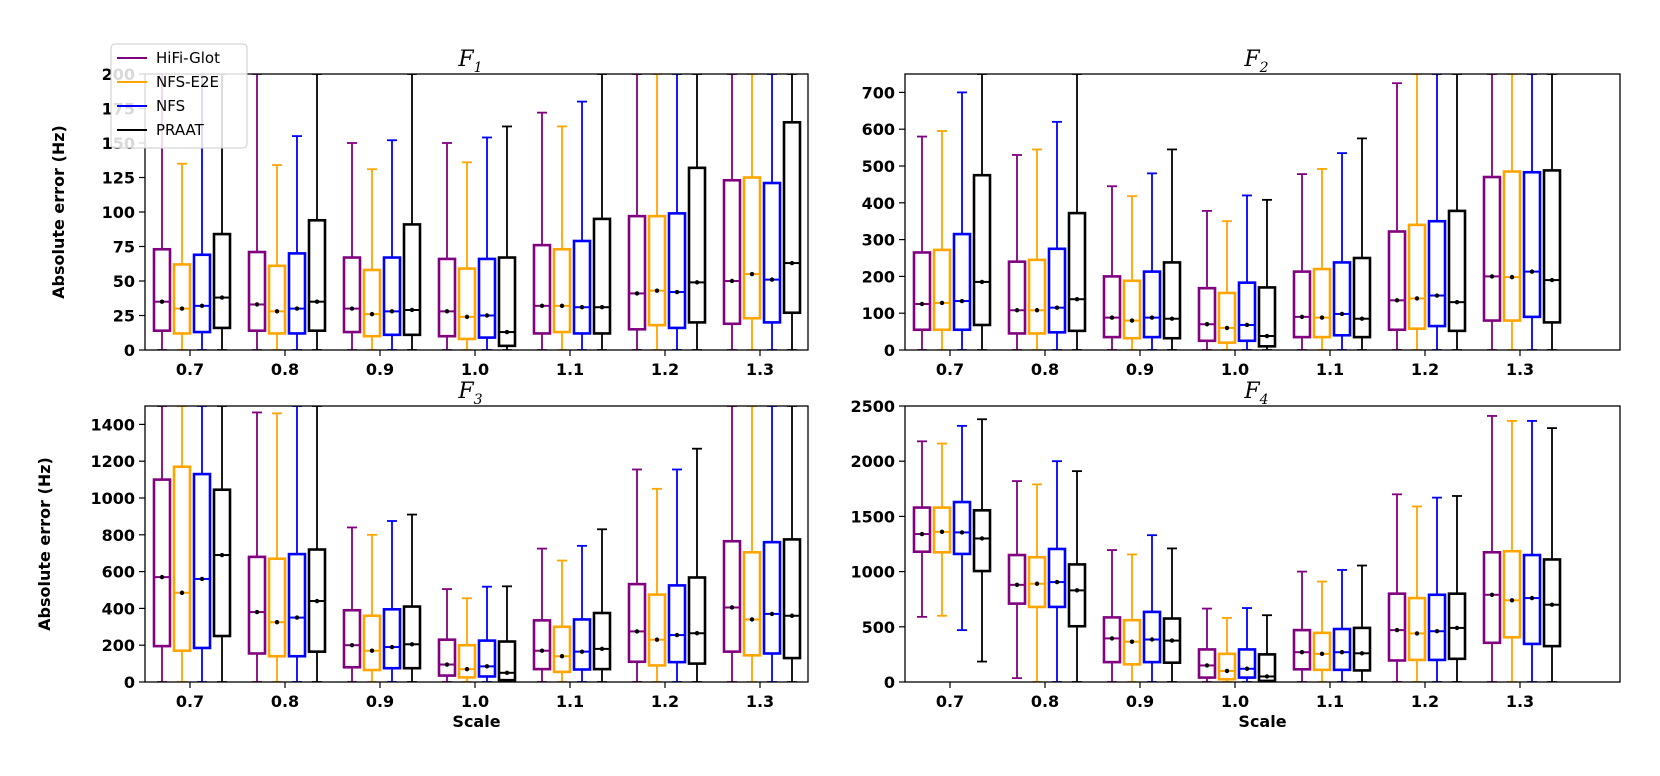 Image resolution: width=1660 pixels, height=776 pixels. What do you see at coordinates (124, 316) in the screenshot?
I see `y-tick-label: 25` at bounding box center [124, 316].